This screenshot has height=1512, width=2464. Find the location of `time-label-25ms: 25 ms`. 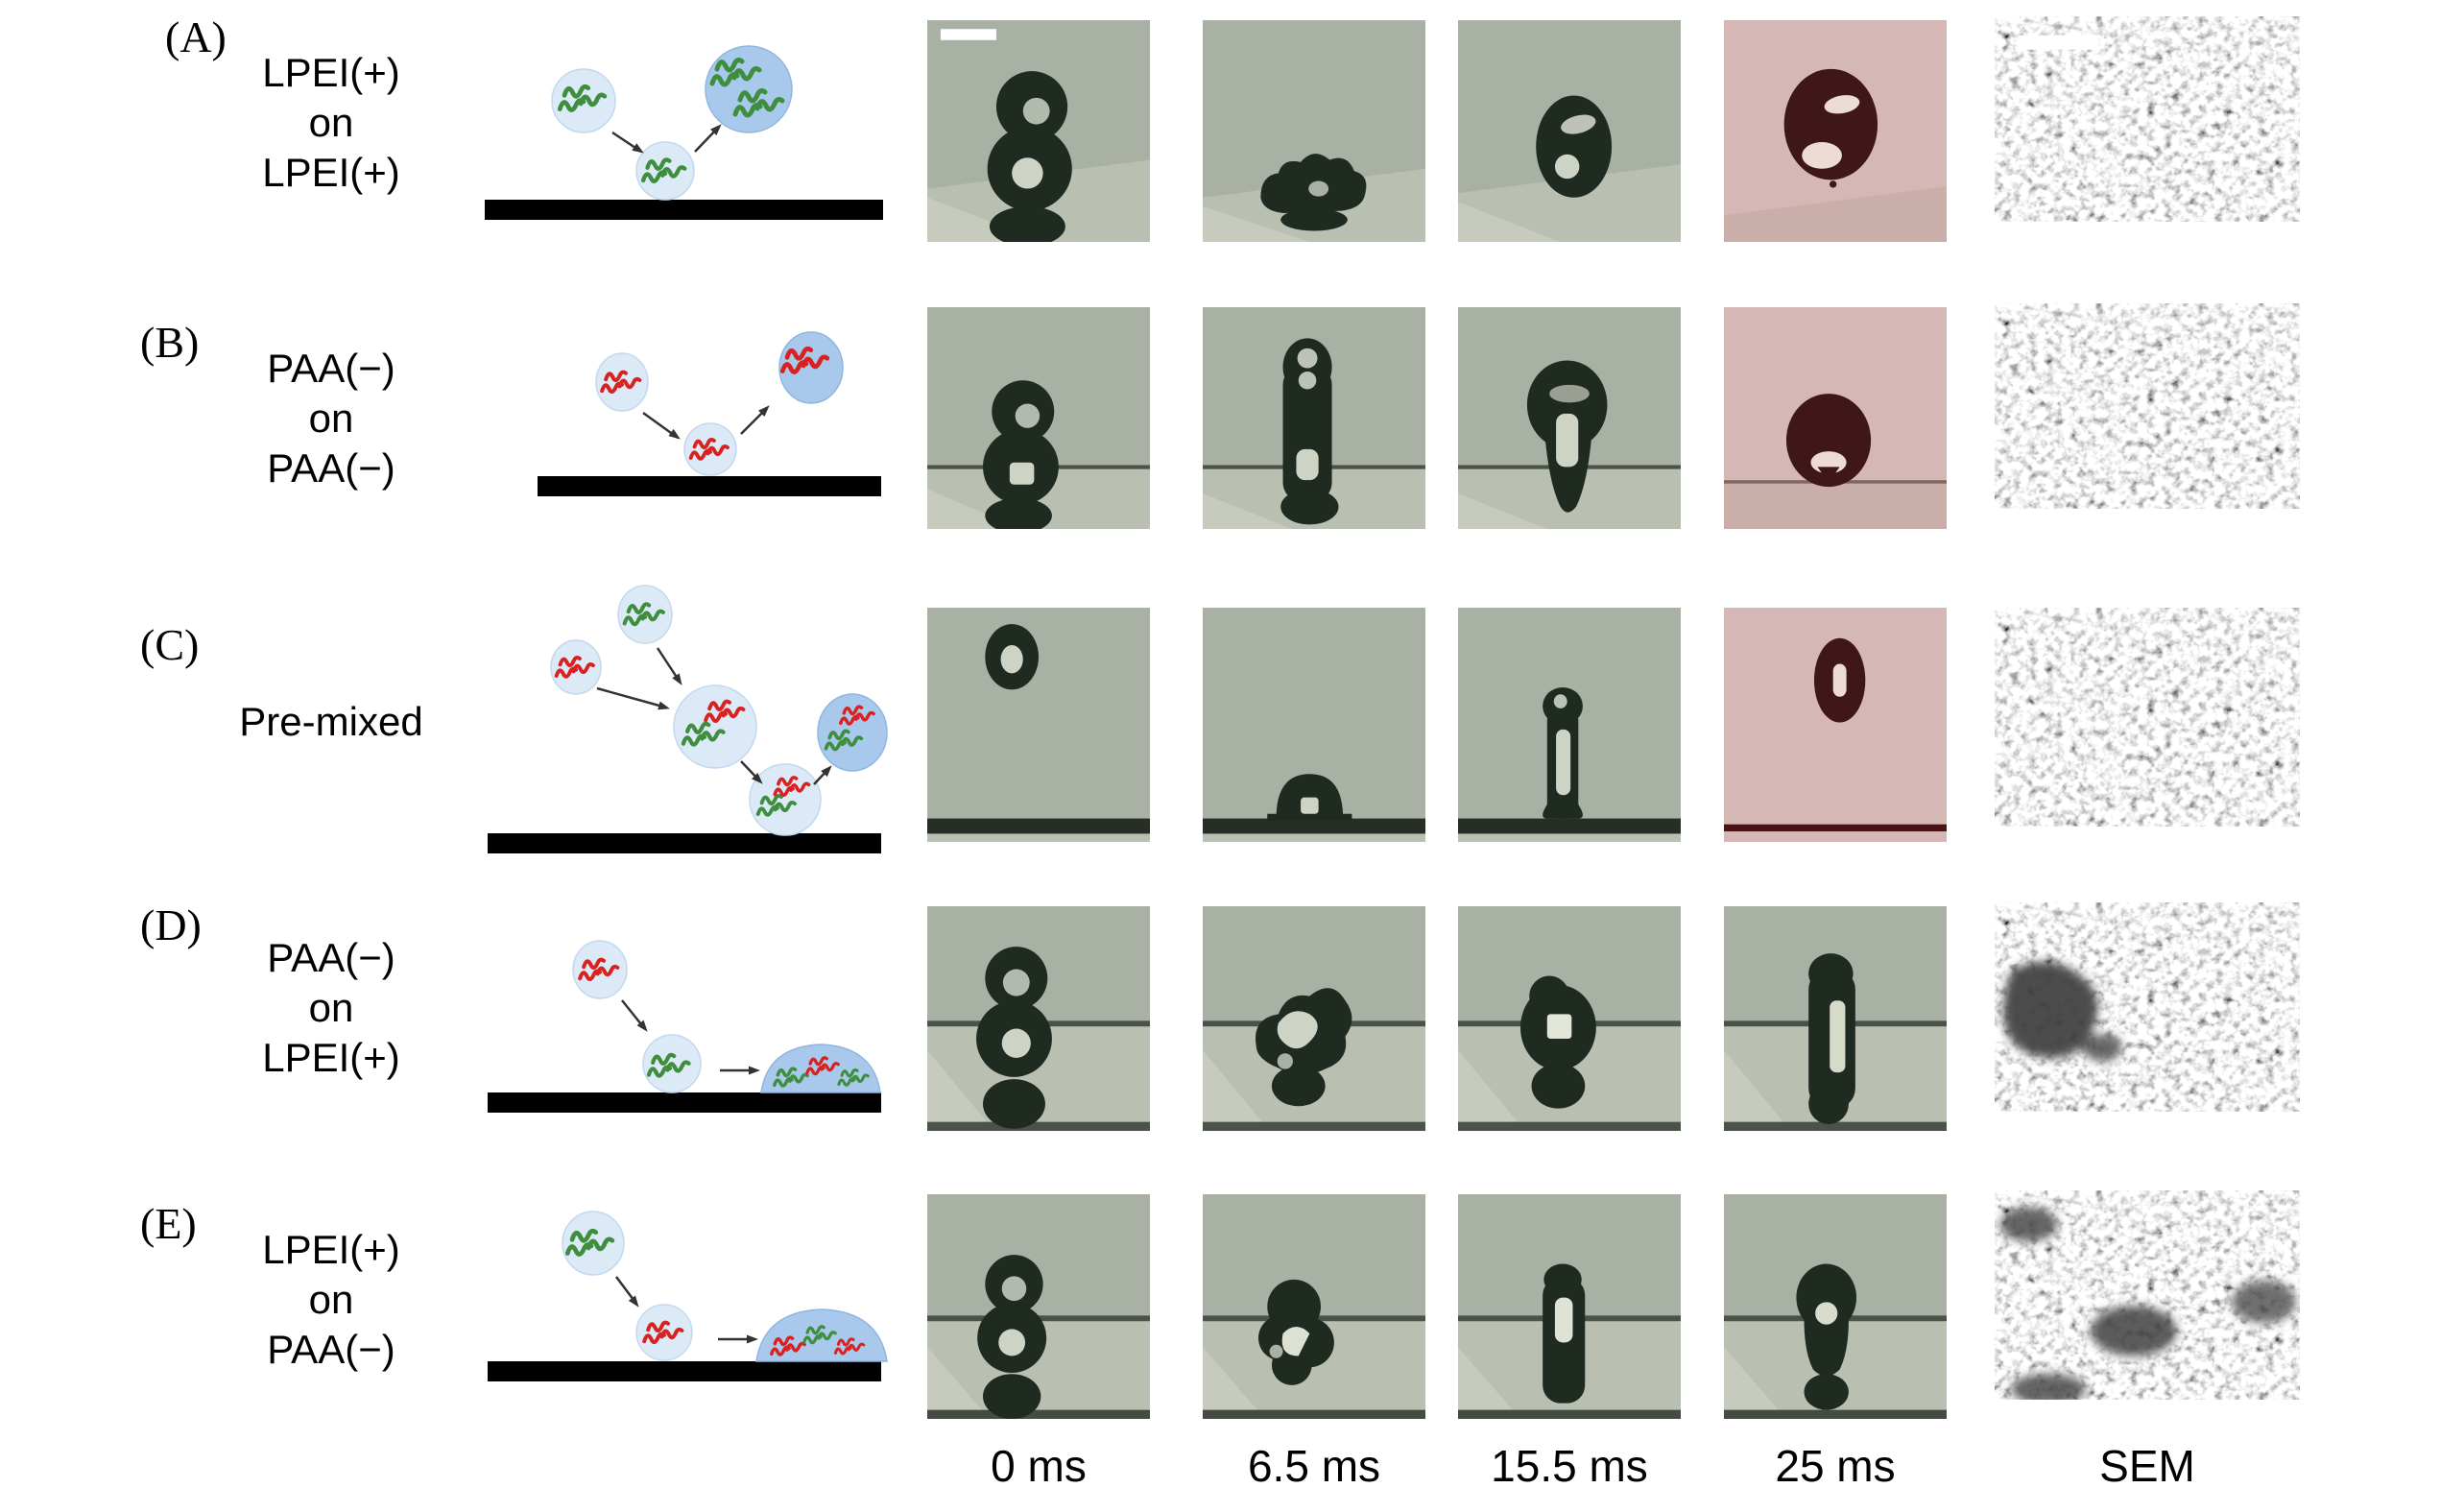

time-label-25ms: 25 ms is located at coordinates (1835, 1466).